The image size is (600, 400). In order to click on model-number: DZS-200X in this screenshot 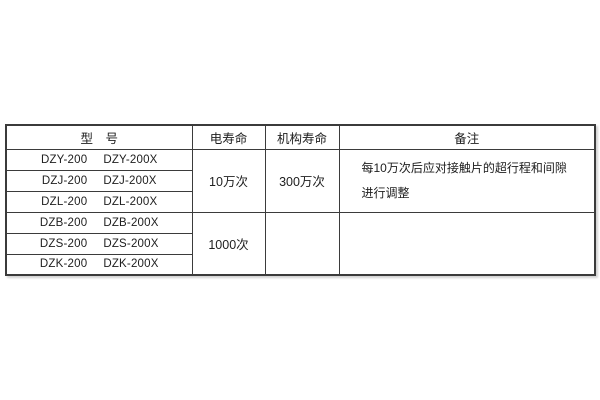, I will do `click(131, 243)`.